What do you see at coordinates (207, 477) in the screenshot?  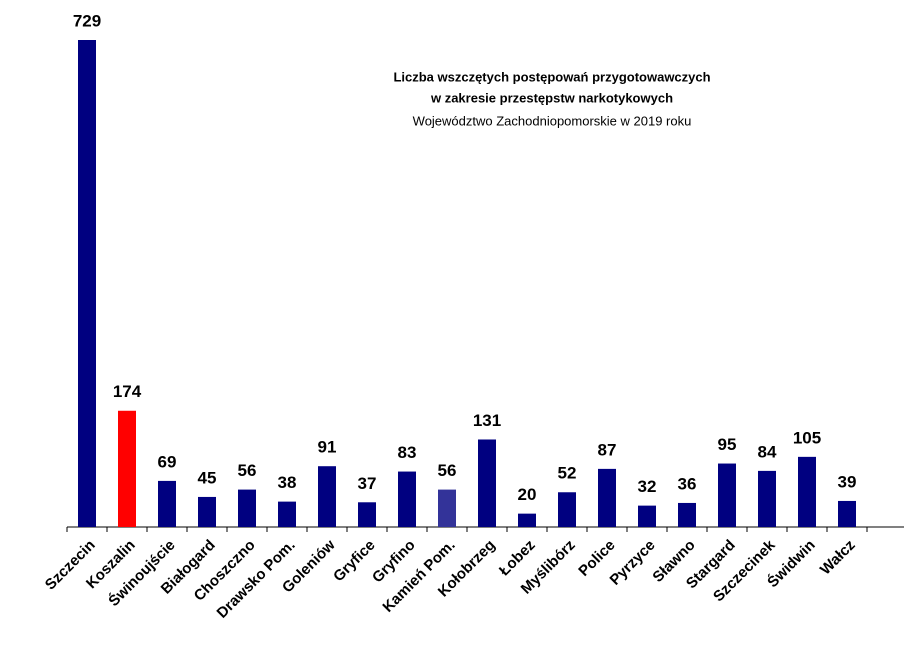 I see `data-label: 45` at bounding box center [207, 477].